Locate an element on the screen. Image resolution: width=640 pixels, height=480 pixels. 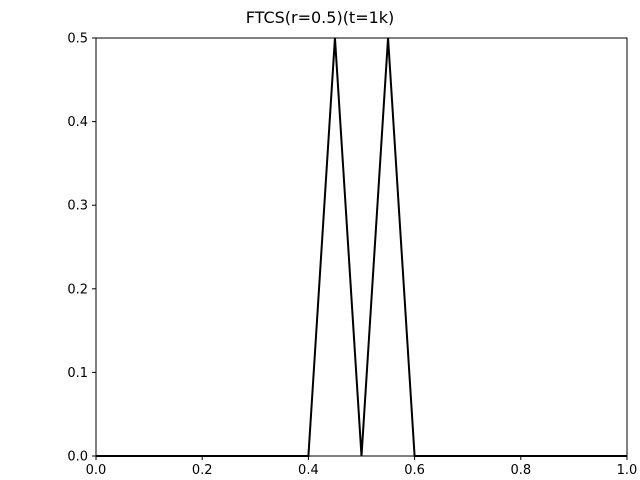
y-tick-label: 0.3 is located at coordinates (77, 206).